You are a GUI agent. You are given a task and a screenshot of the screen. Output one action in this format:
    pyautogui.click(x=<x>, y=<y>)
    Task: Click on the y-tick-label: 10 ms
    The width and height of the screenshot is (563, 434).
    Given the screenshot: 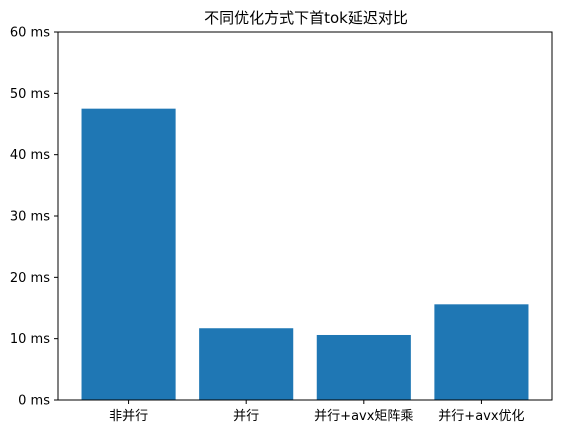 What is the action you would take?
    pyautogui.click(x=30, y=339)
    